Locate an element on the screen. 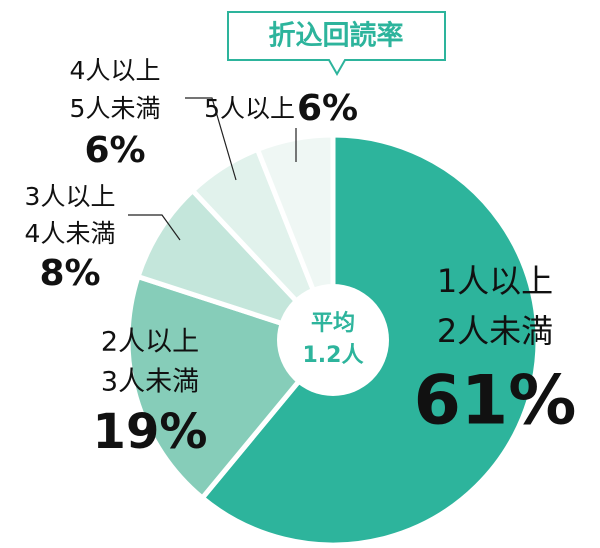 The width and height of the screenshot is (600, 548). title-callout: 折込回読率 is located at coordinates (336, 44).